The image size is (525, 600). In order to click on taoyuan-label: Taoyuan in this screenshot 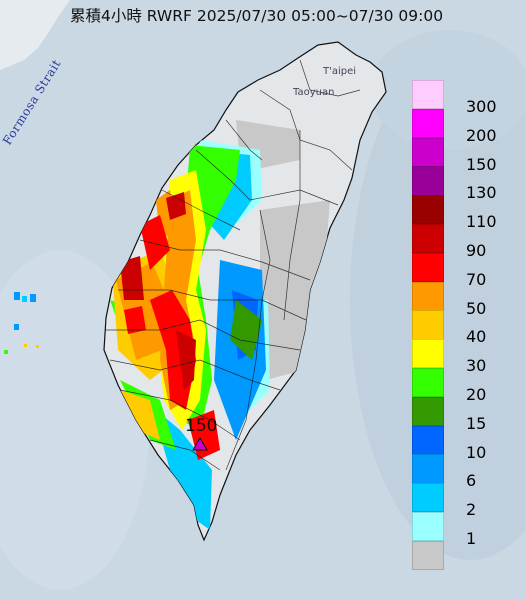, I will do `click(314, 92)`.